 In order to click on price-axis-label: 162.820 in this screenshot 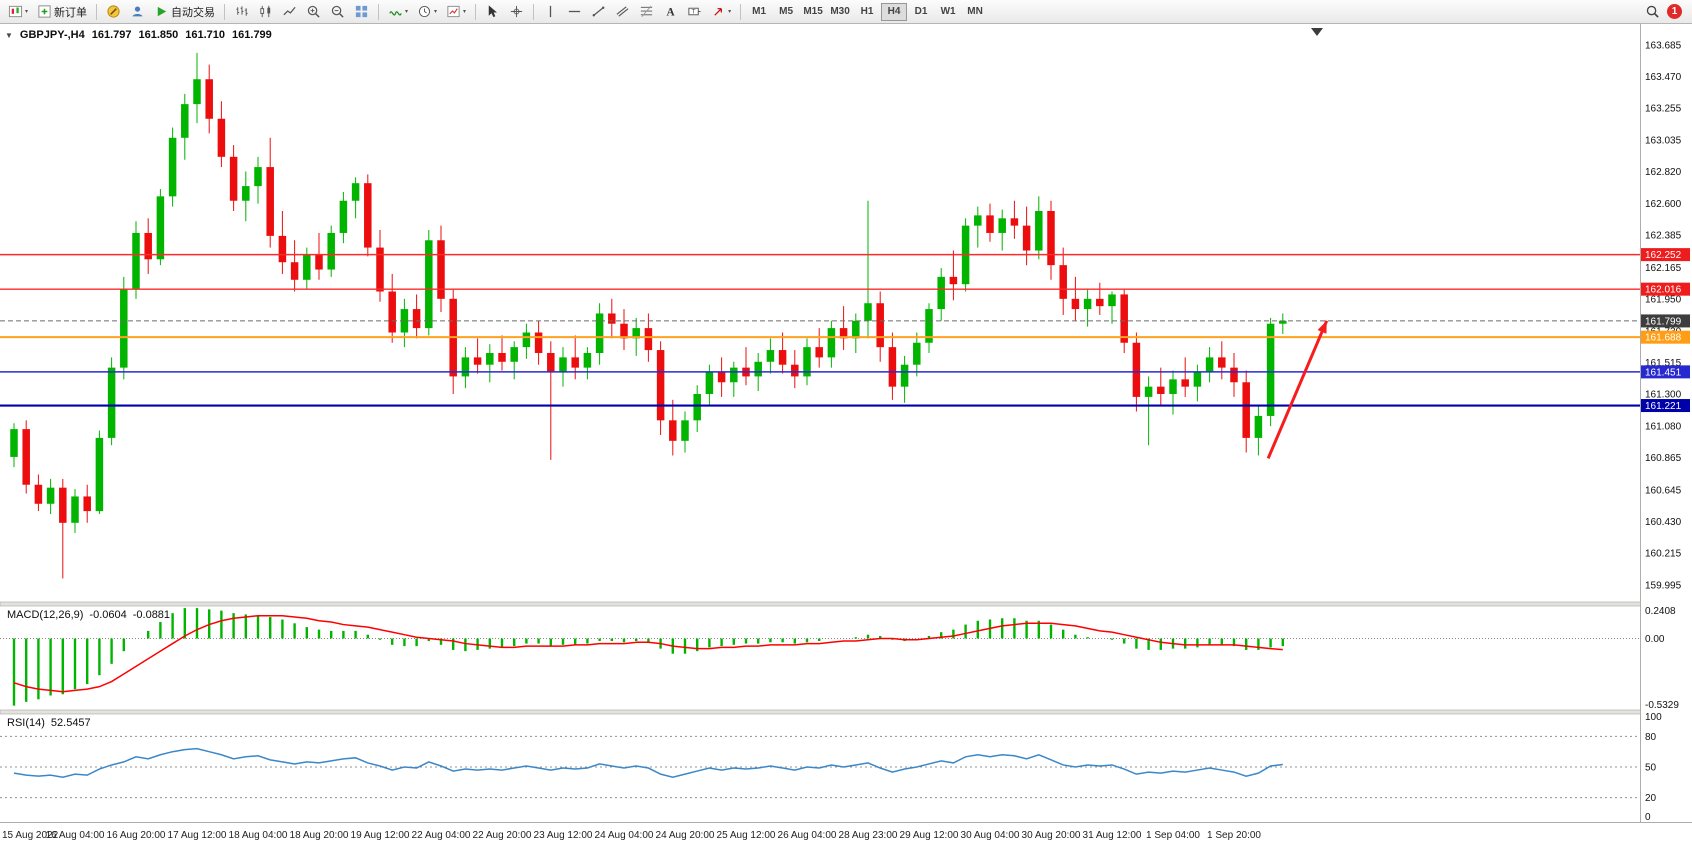, I will do `click(1663, 172)`.